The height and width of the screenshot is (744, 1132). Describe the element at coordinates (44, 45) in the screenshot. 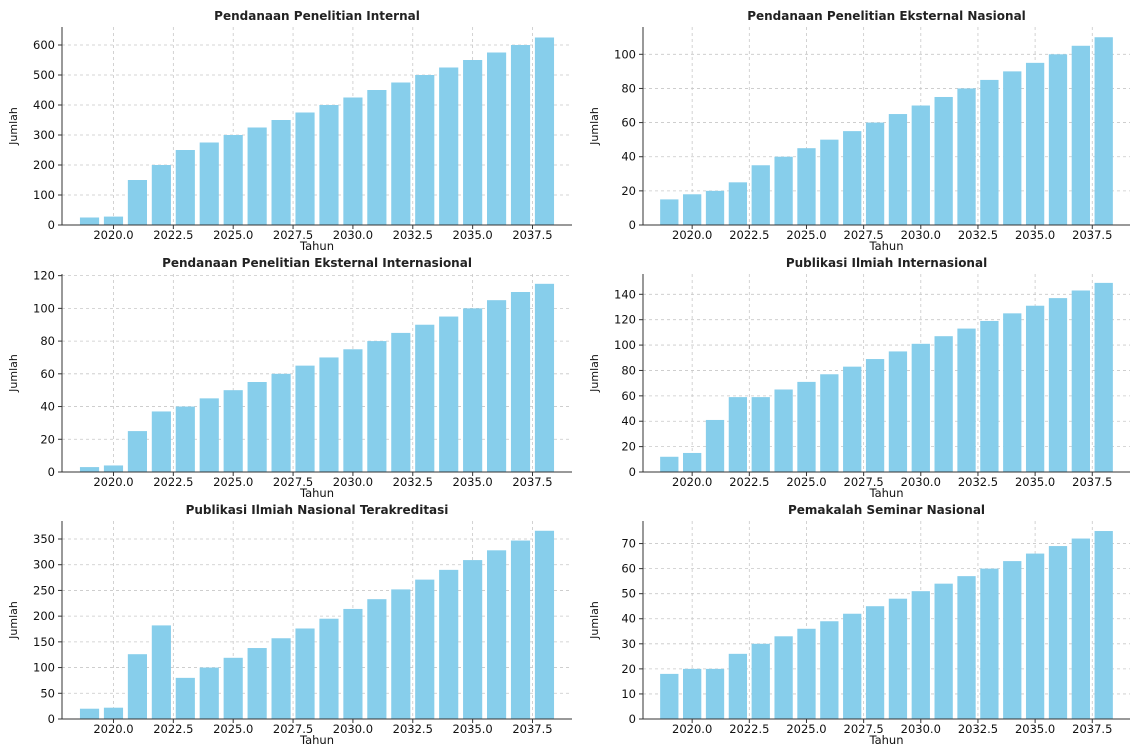

I see `y-tick-label: 600` at that location.